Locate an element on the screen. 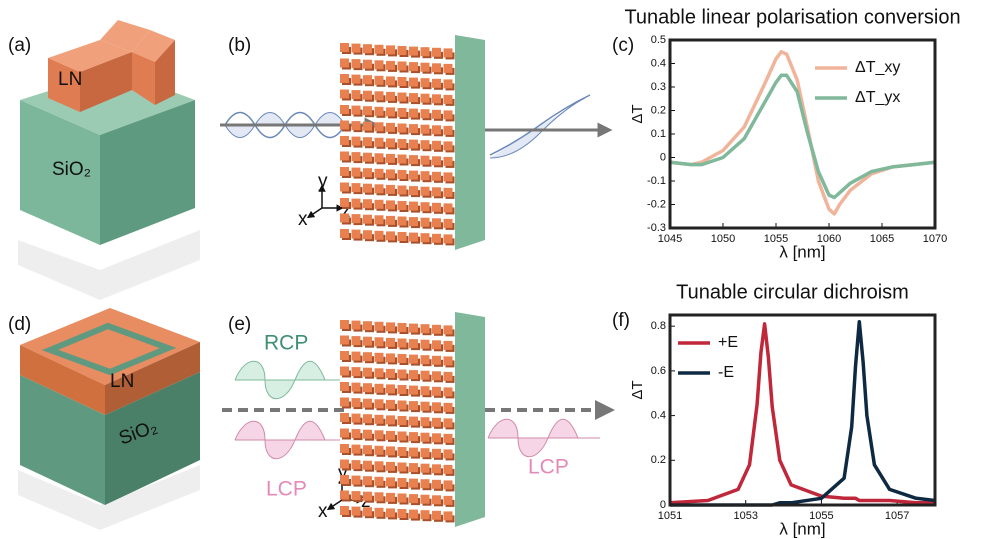  legend-label: -E is located at coordinates (726, 372).